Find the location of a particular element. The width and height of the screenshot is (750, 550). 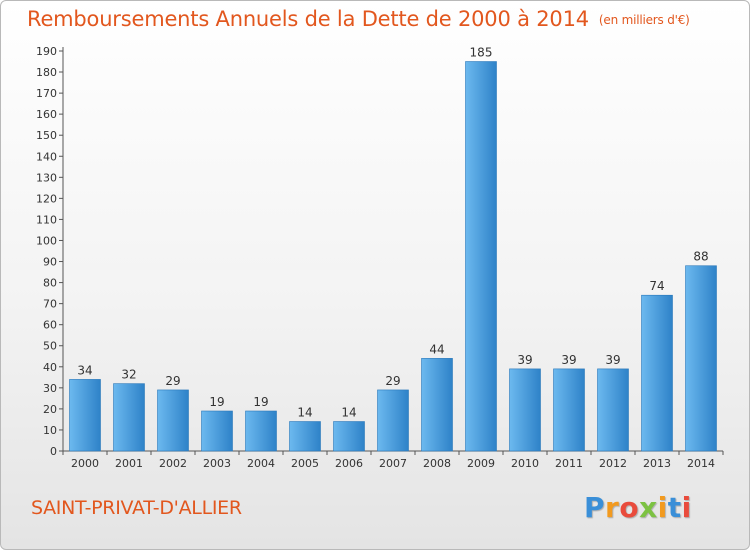

bar-value-label: 44 is located at coordinates (436, 349).